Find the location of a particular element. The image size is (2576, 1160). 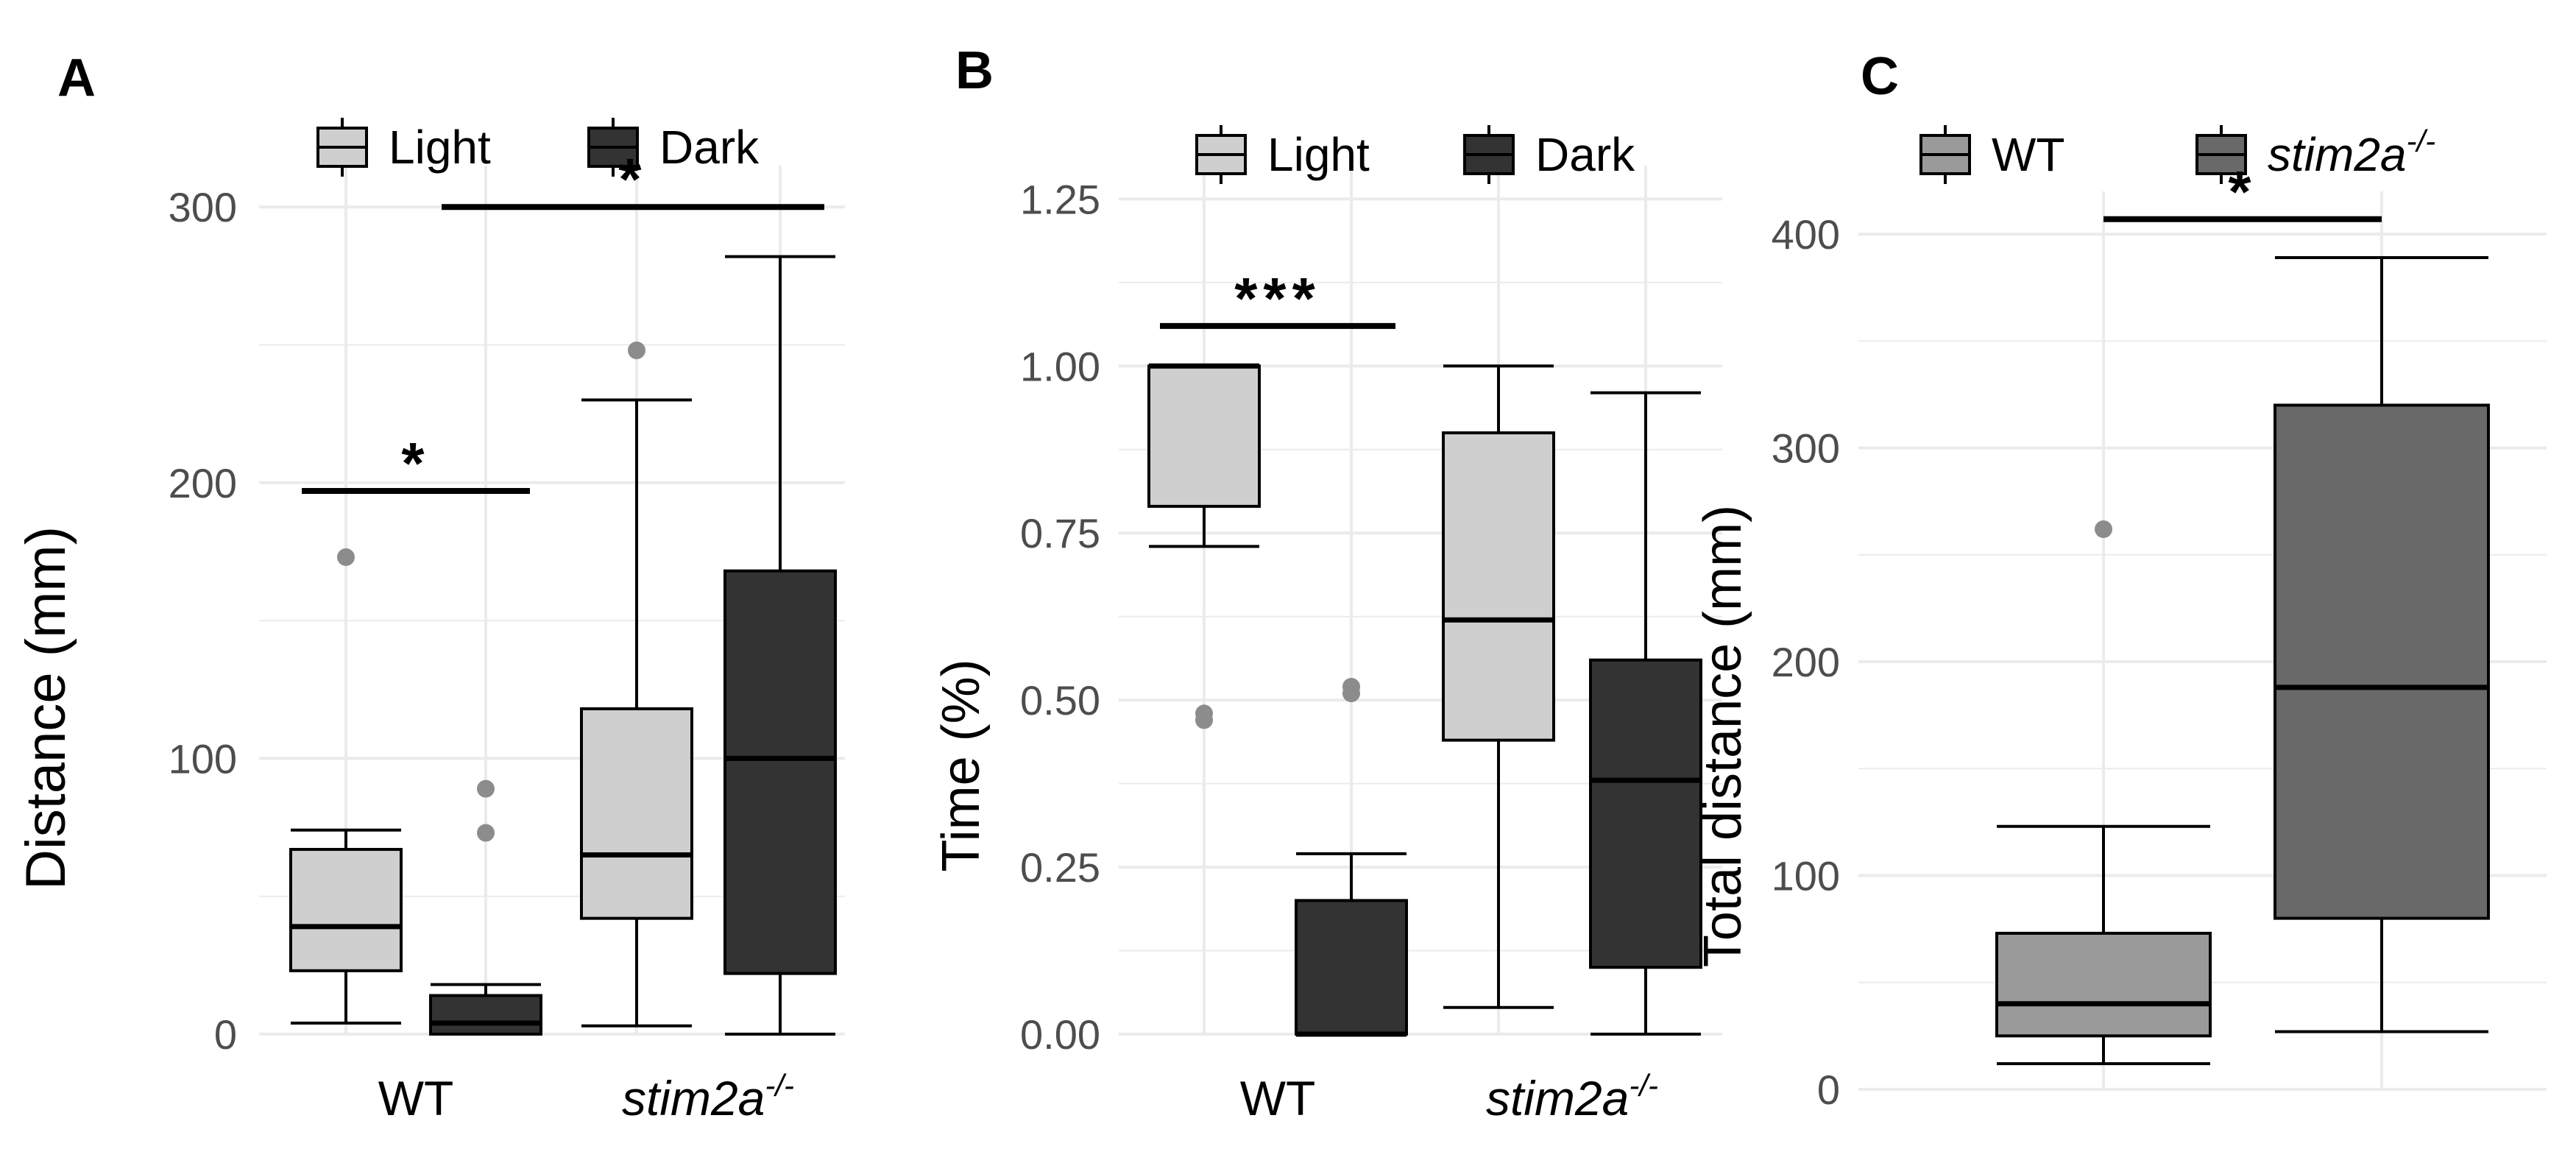

y-tick-label: 0.50 is located at coordinates (1060, 700).